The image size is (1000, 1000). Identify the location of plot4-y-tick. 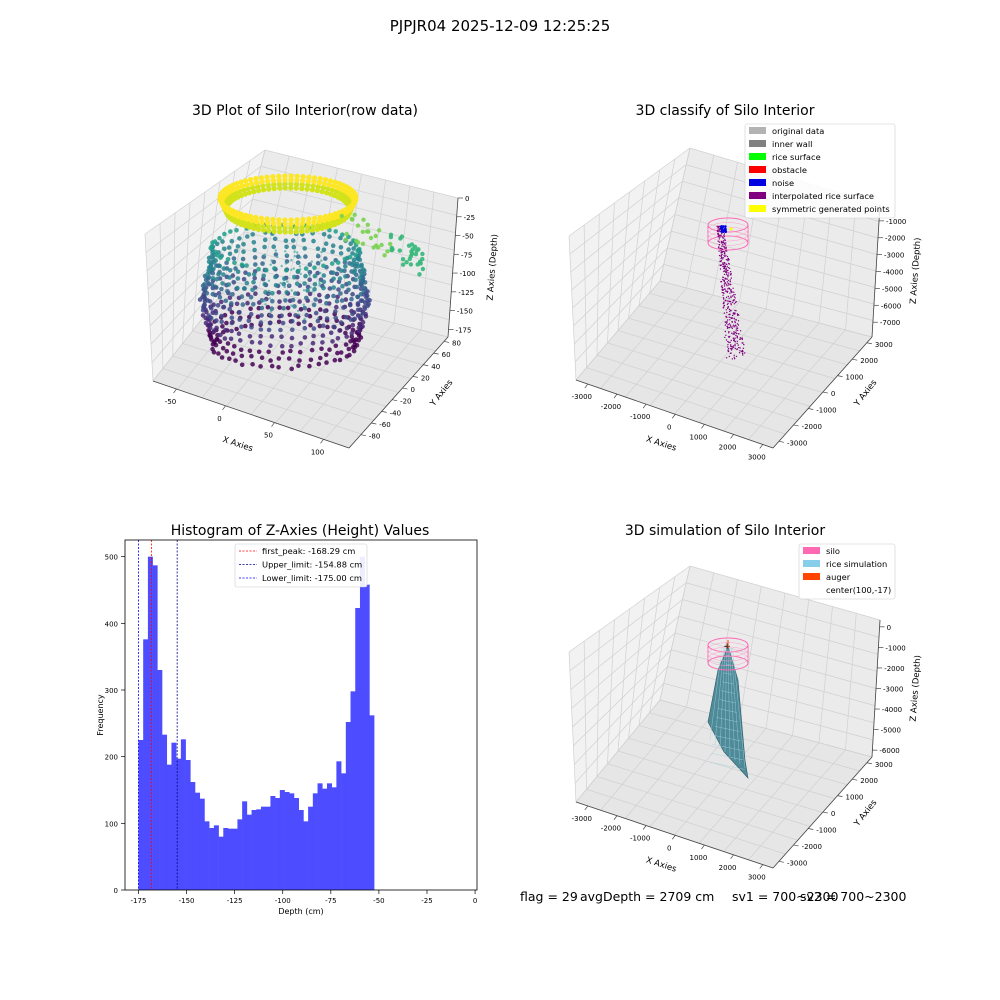
(825, 812).